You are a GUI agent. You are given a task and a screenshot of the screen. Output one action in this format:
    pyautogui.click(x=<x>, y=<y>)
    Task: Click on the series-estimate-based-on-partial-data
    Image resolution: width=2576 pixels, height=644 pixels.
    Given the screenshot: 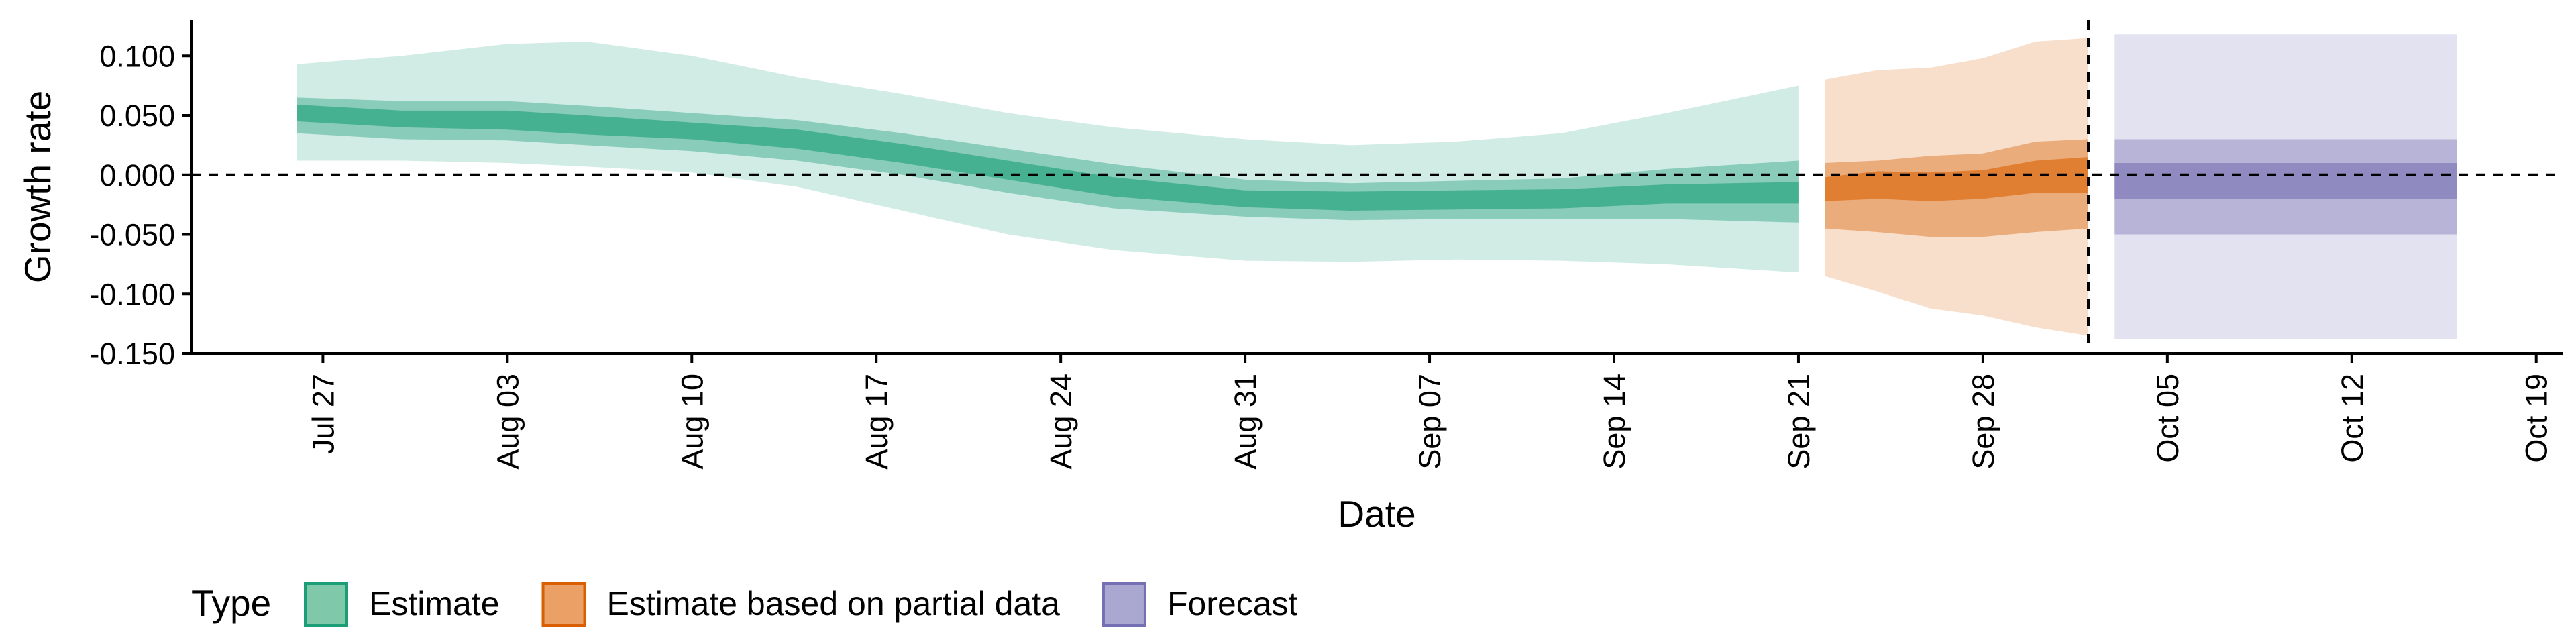 What is the action you would take?
    pyautogui.click(x=1956, y=187)
    